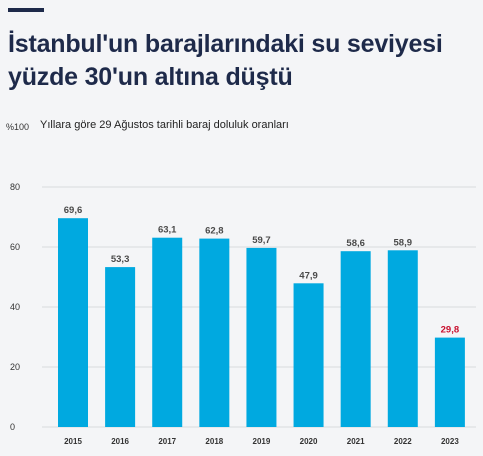 The width and height of the screenshot is (483, 456). What do you see at coordinates (15, 187) in the screenshot?
I see `y-tick-label: 80` at bounding box center [15, 187].